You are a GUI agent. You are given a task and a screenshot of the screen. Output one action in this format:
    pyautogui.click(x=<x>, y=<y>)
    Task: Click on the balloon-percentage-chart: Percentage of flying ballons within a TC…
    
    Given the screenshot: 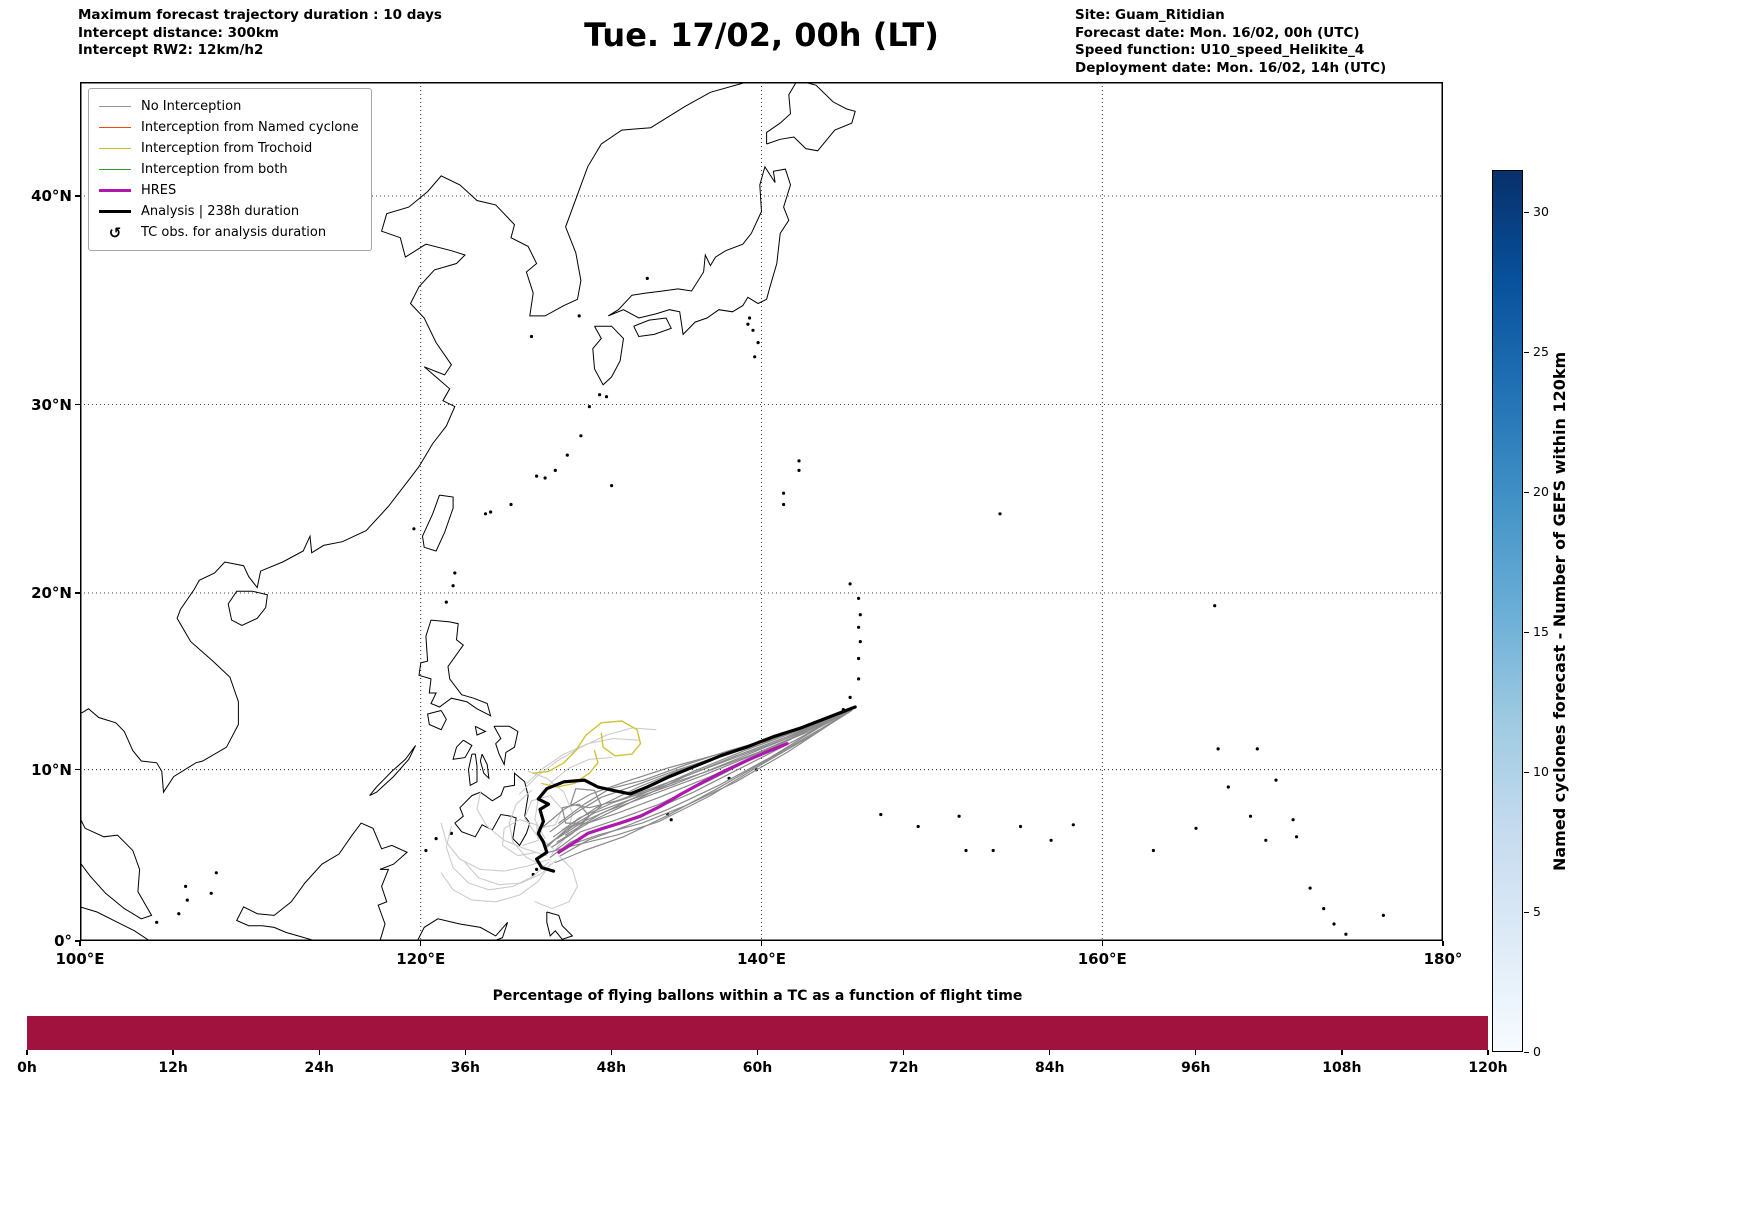 What is the action you would take?
    pyautogui.click(x=762, y=1043)
    